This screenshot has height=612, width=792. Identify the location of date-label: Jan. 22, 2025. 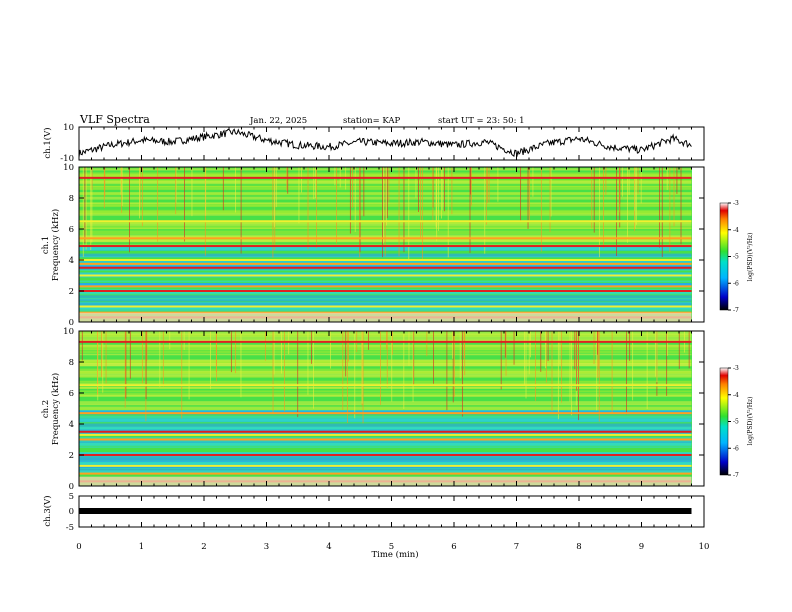
(278, 121).